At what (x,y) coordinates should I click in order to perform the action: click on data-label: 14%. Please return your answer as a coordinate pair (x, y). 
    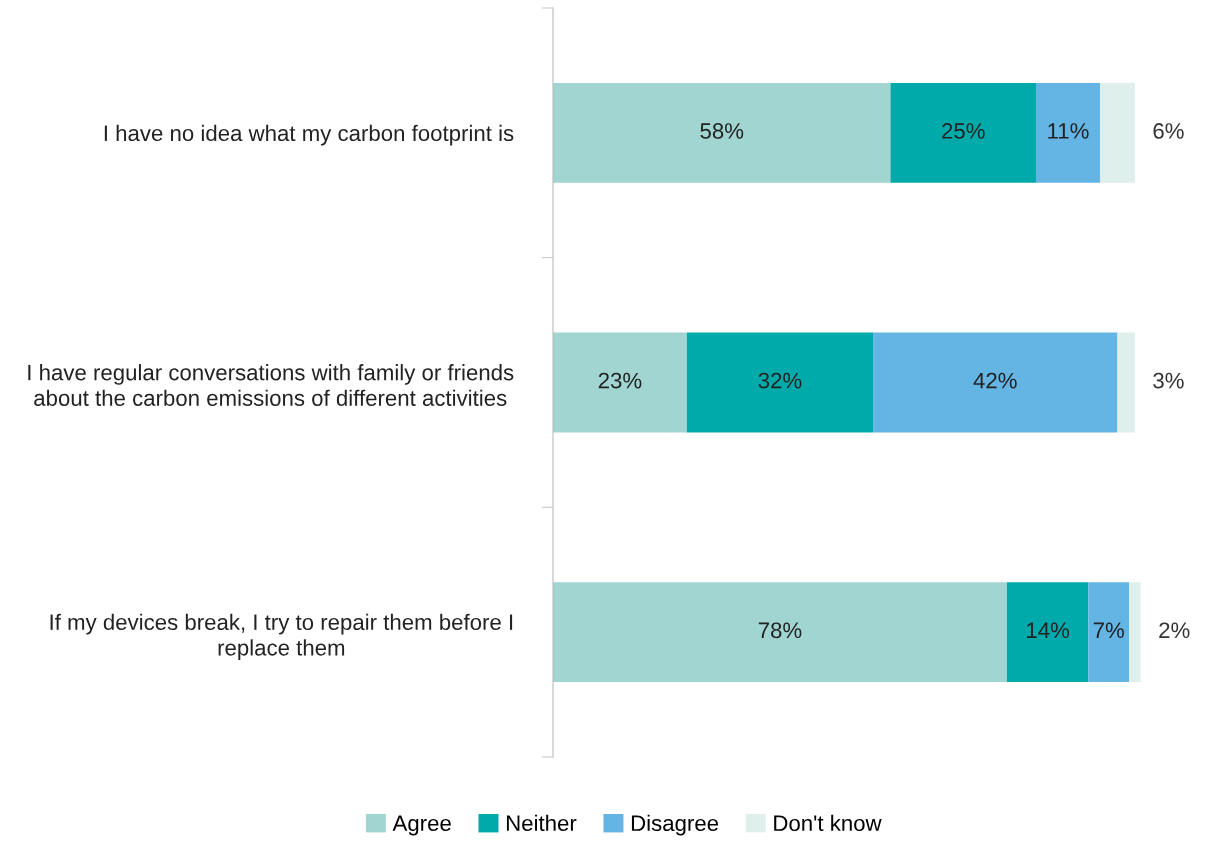
    Looking at the image, I should click on (1048, 630).